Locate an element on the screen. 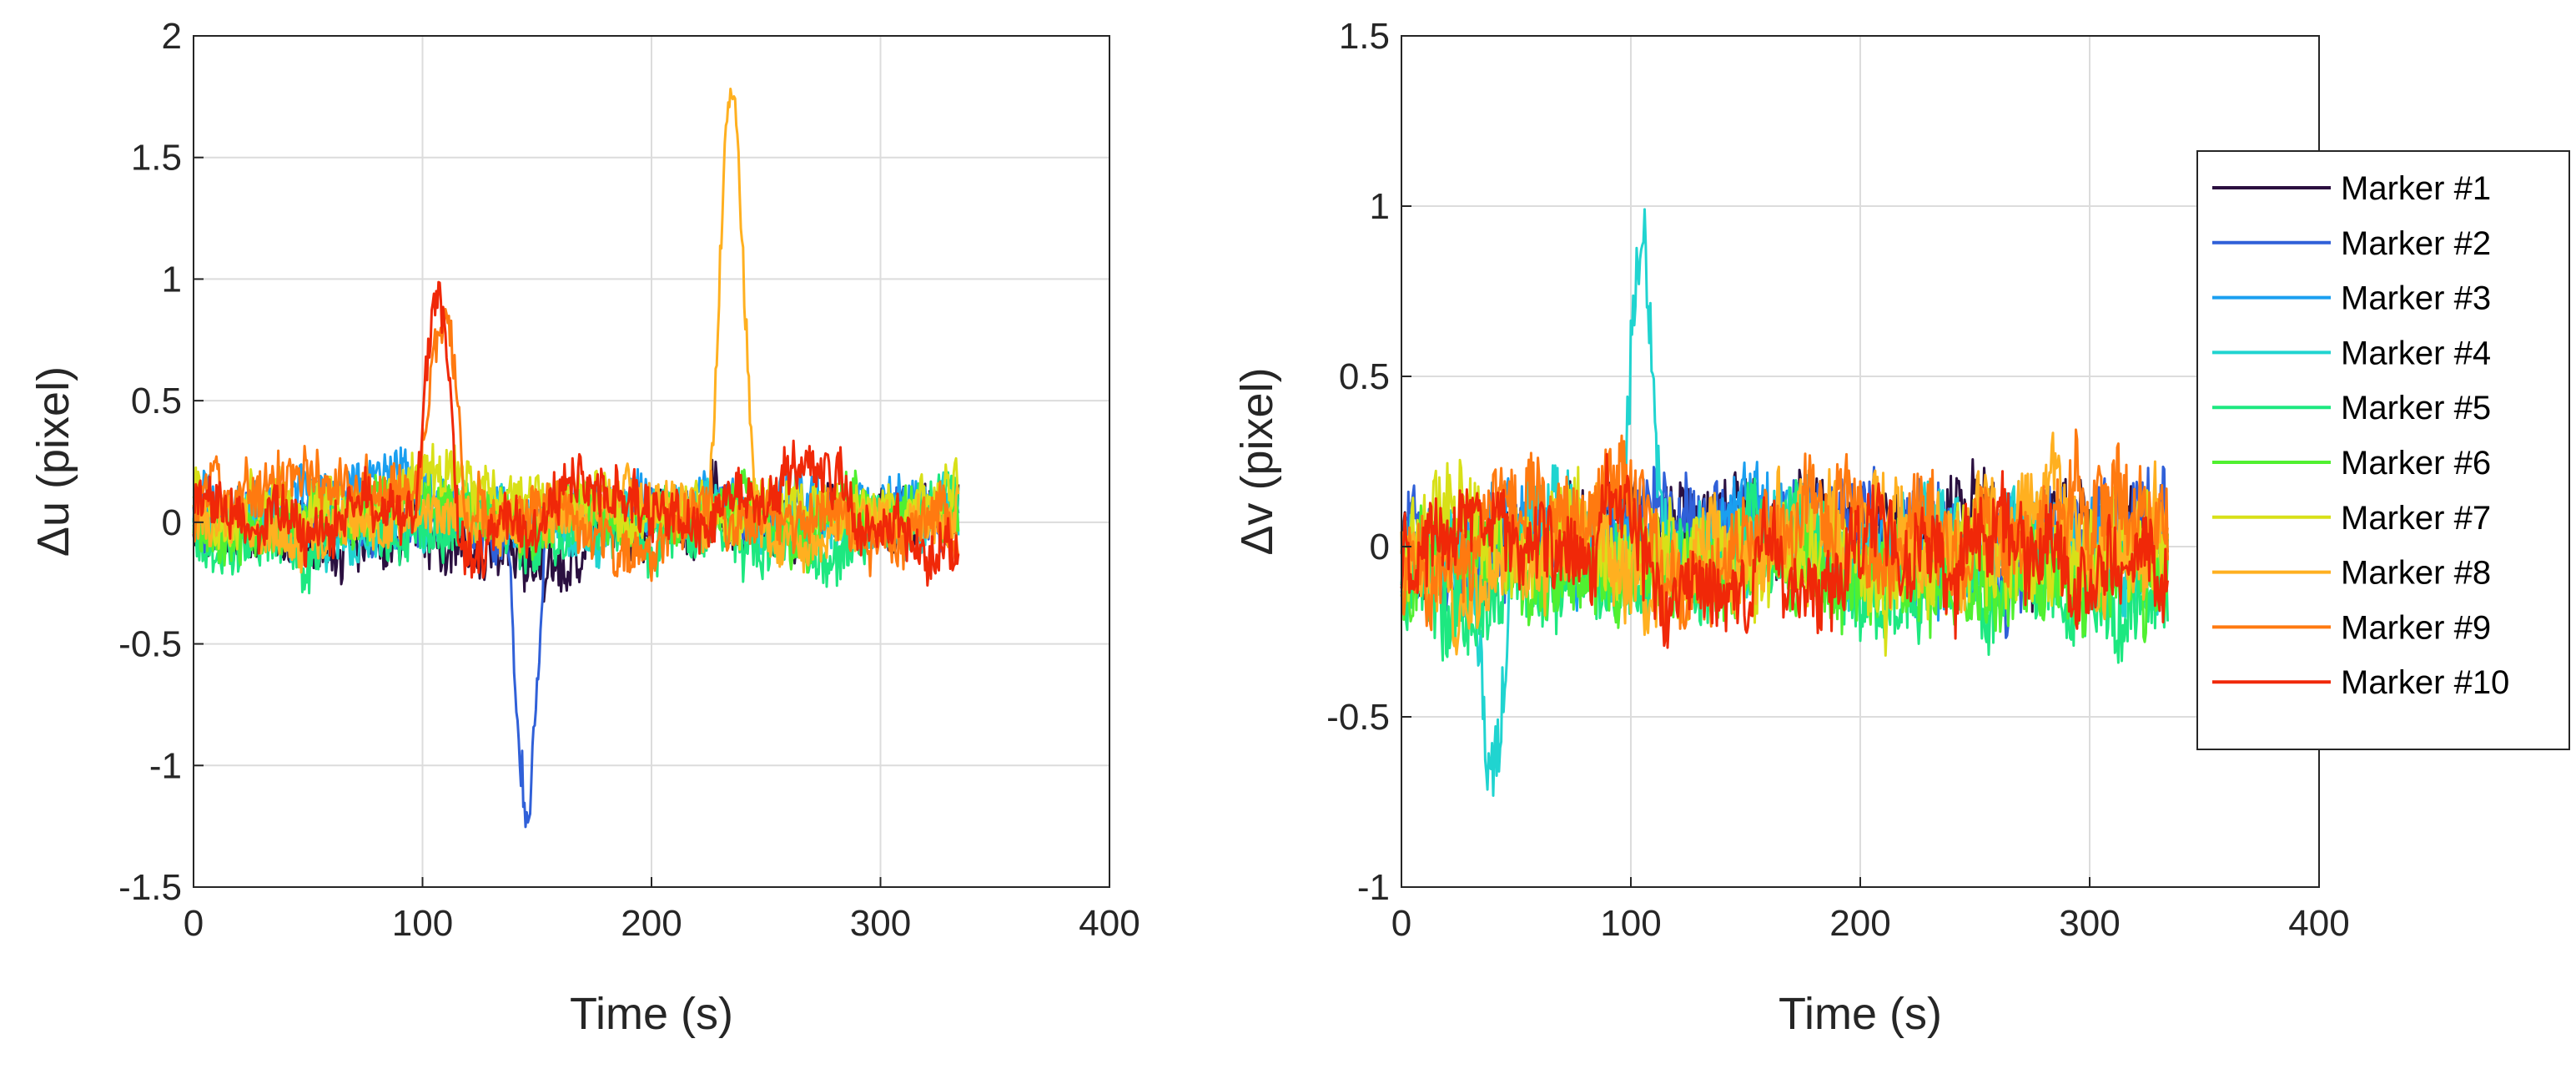 This screenshot has height=1069, width=2576. du-y-tick-label: -0.5 is located at coordinates (150, 644).